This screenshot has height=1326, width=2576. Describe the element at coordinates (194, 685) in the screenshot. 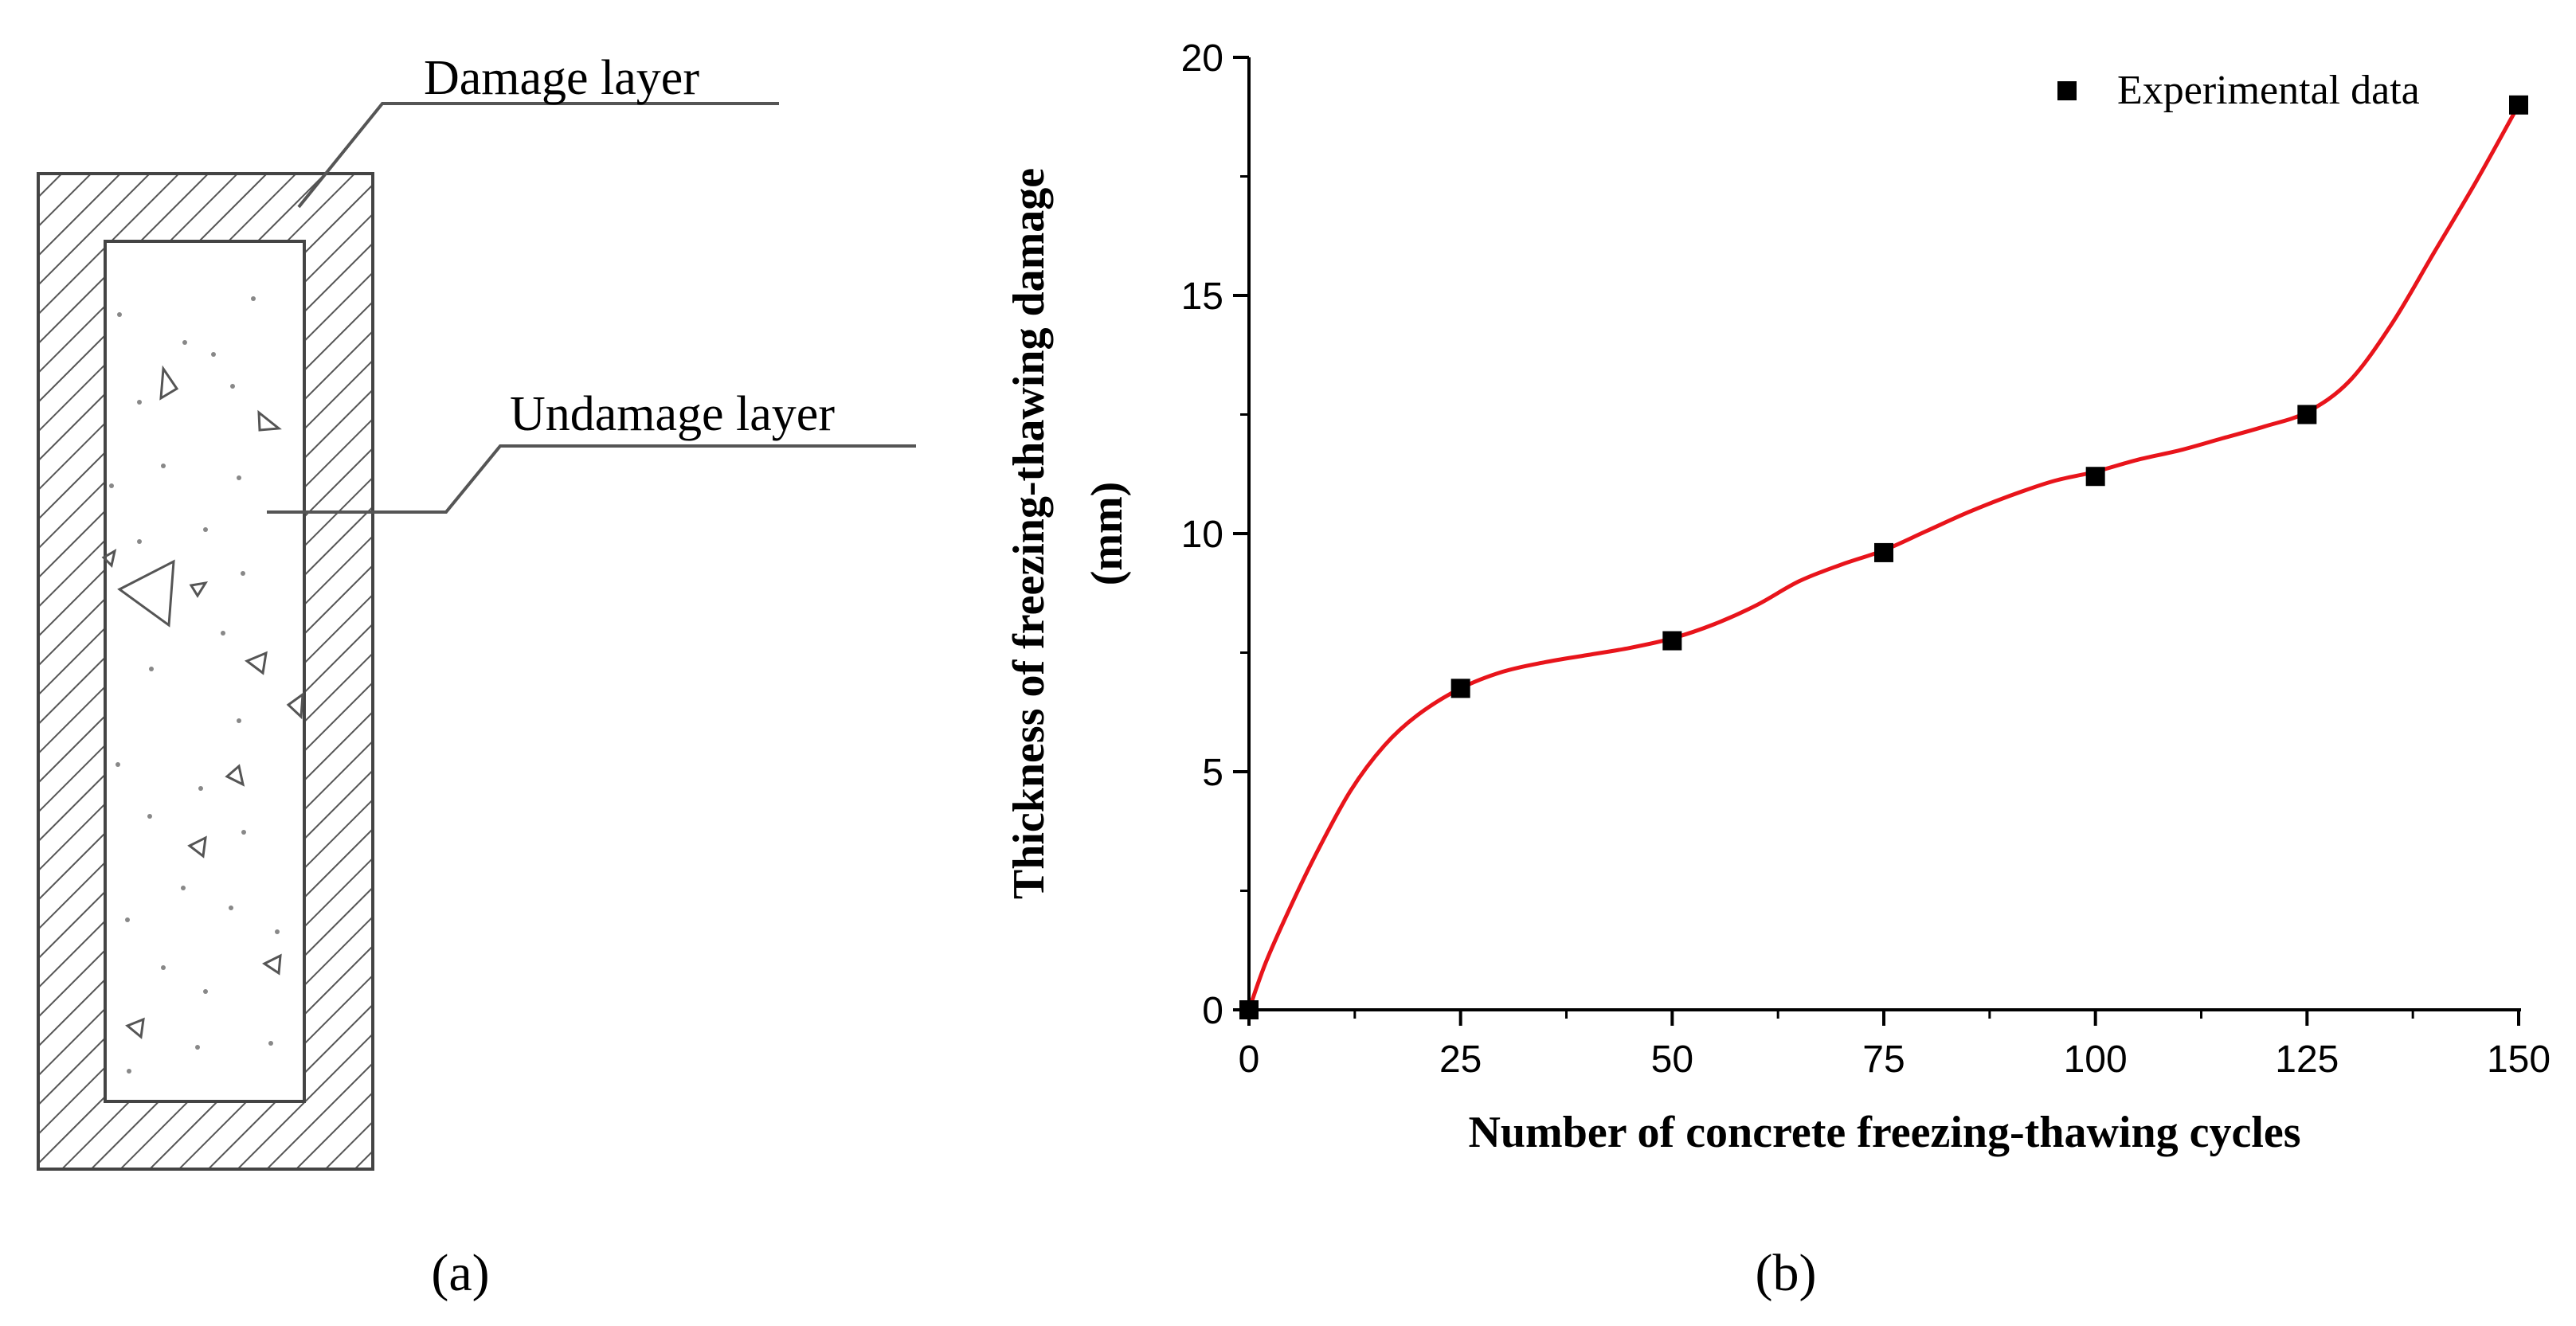

I see `sand-dots` at that location.